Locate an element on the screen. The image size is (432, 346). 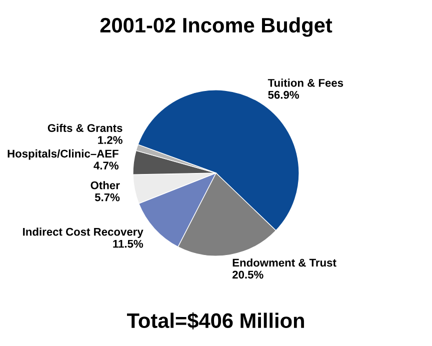
slice-label: Gifts & Grants is located at coordinates (85, 128).